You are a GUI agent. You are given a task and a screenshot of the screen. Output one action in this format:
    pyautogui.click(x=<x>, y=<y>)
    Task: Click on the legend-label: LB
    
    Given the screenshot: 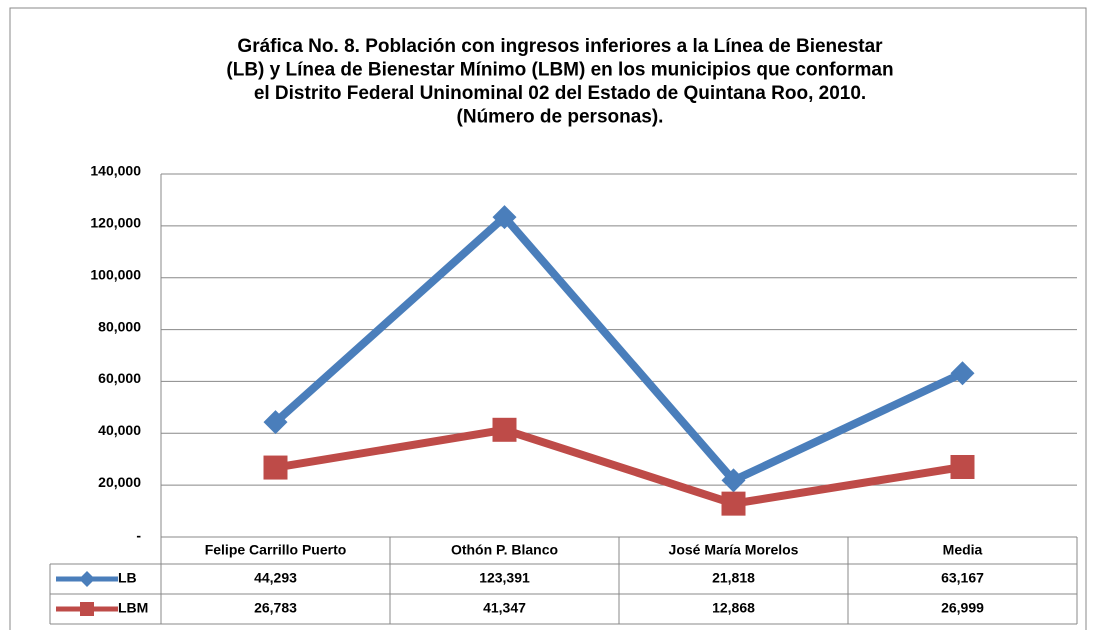 What is the action you would take?
    pyautogui.click(x=127, y=578)
    